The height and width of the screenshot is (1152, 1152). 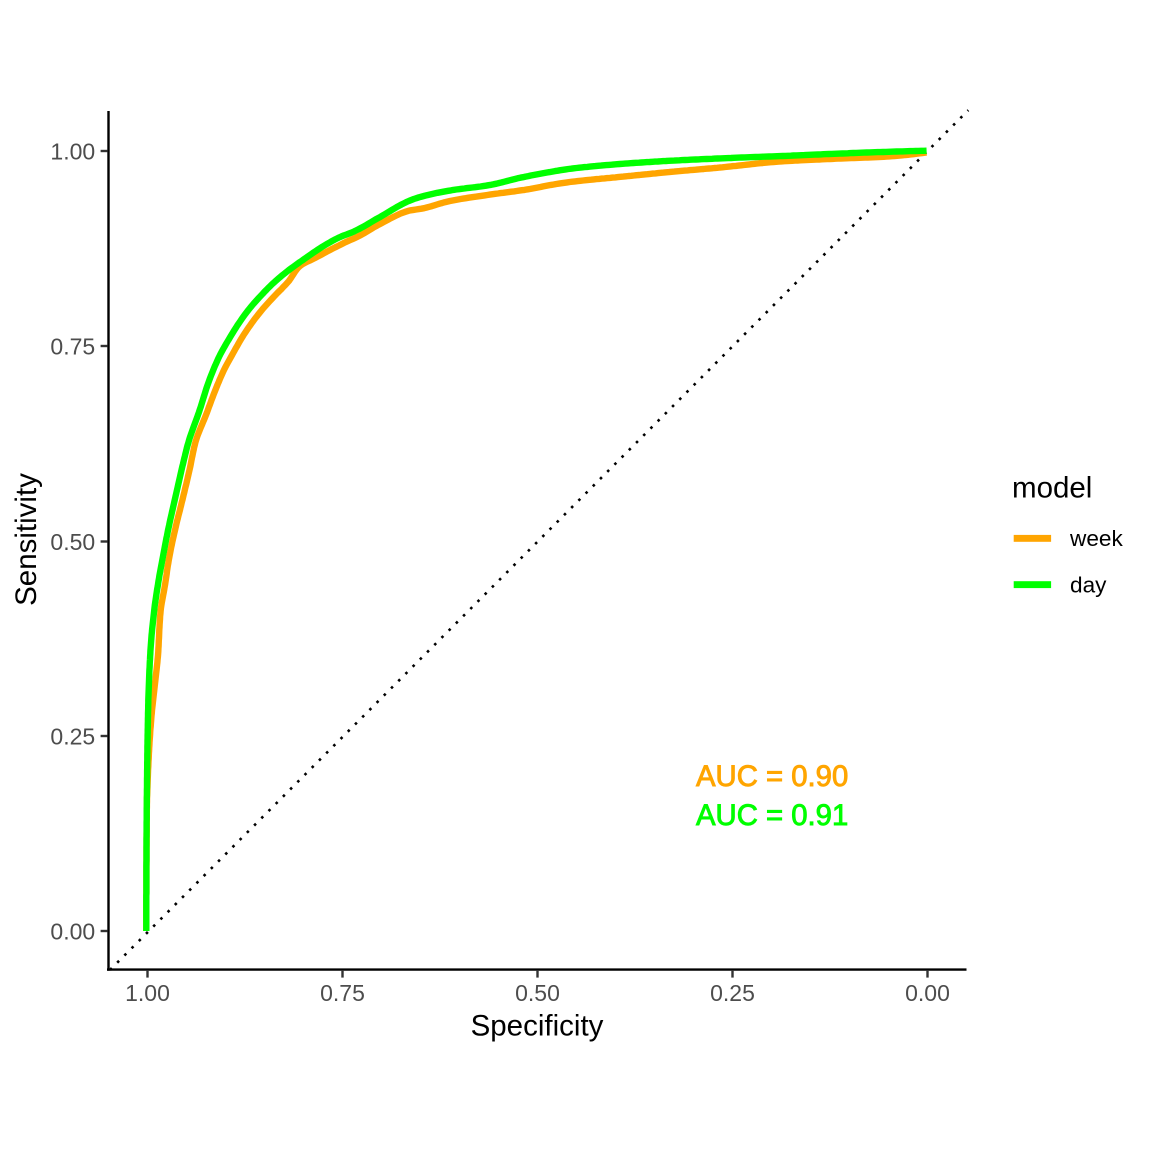 I want to click on svg-text: day, so click(x=1088, y=585).